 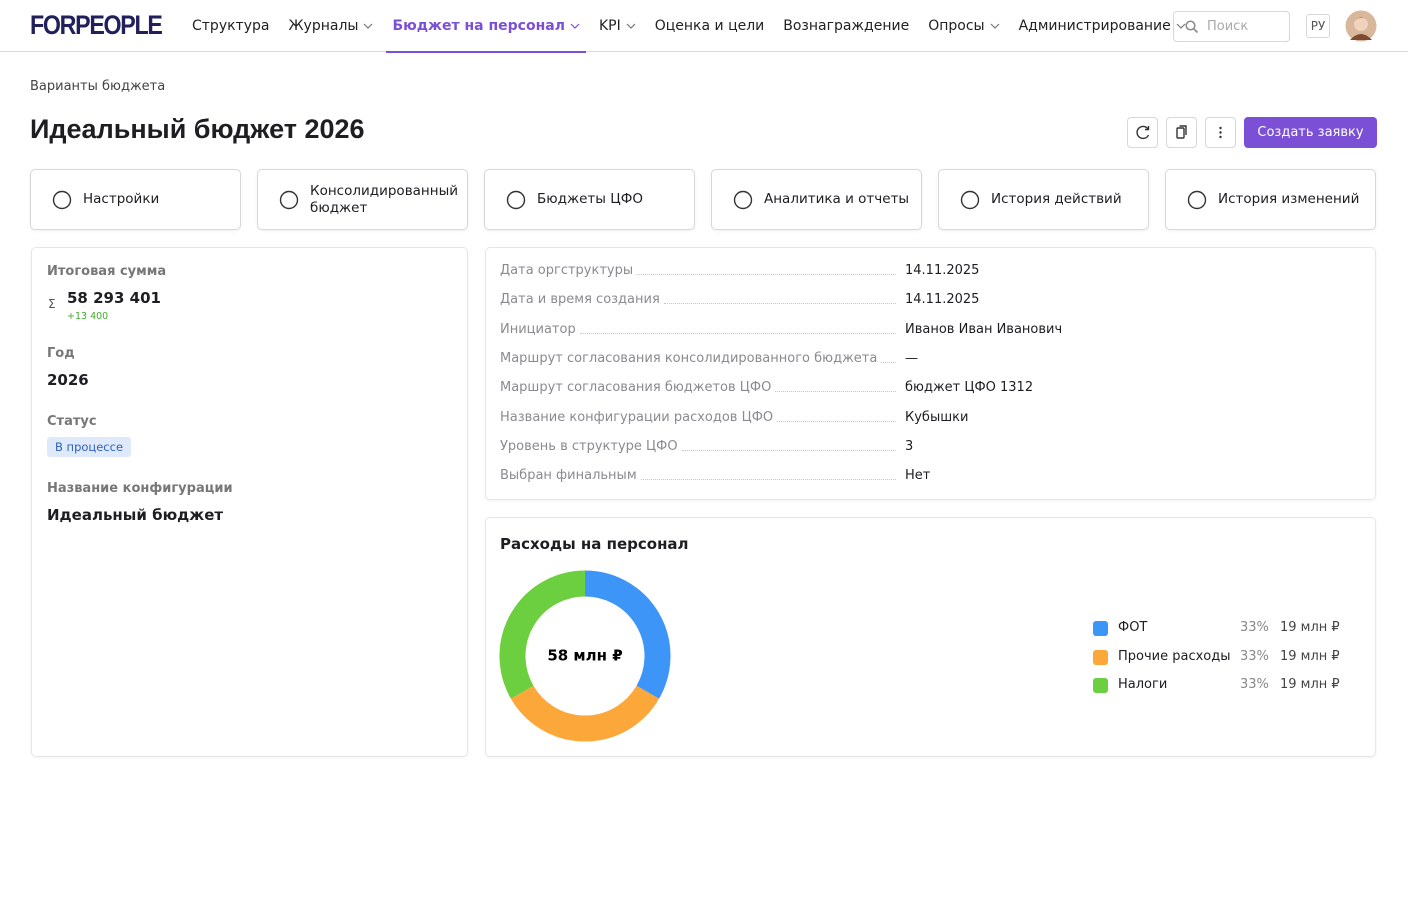 I want to click on nav-label: Администрирование, so click(x=1094, y=26).